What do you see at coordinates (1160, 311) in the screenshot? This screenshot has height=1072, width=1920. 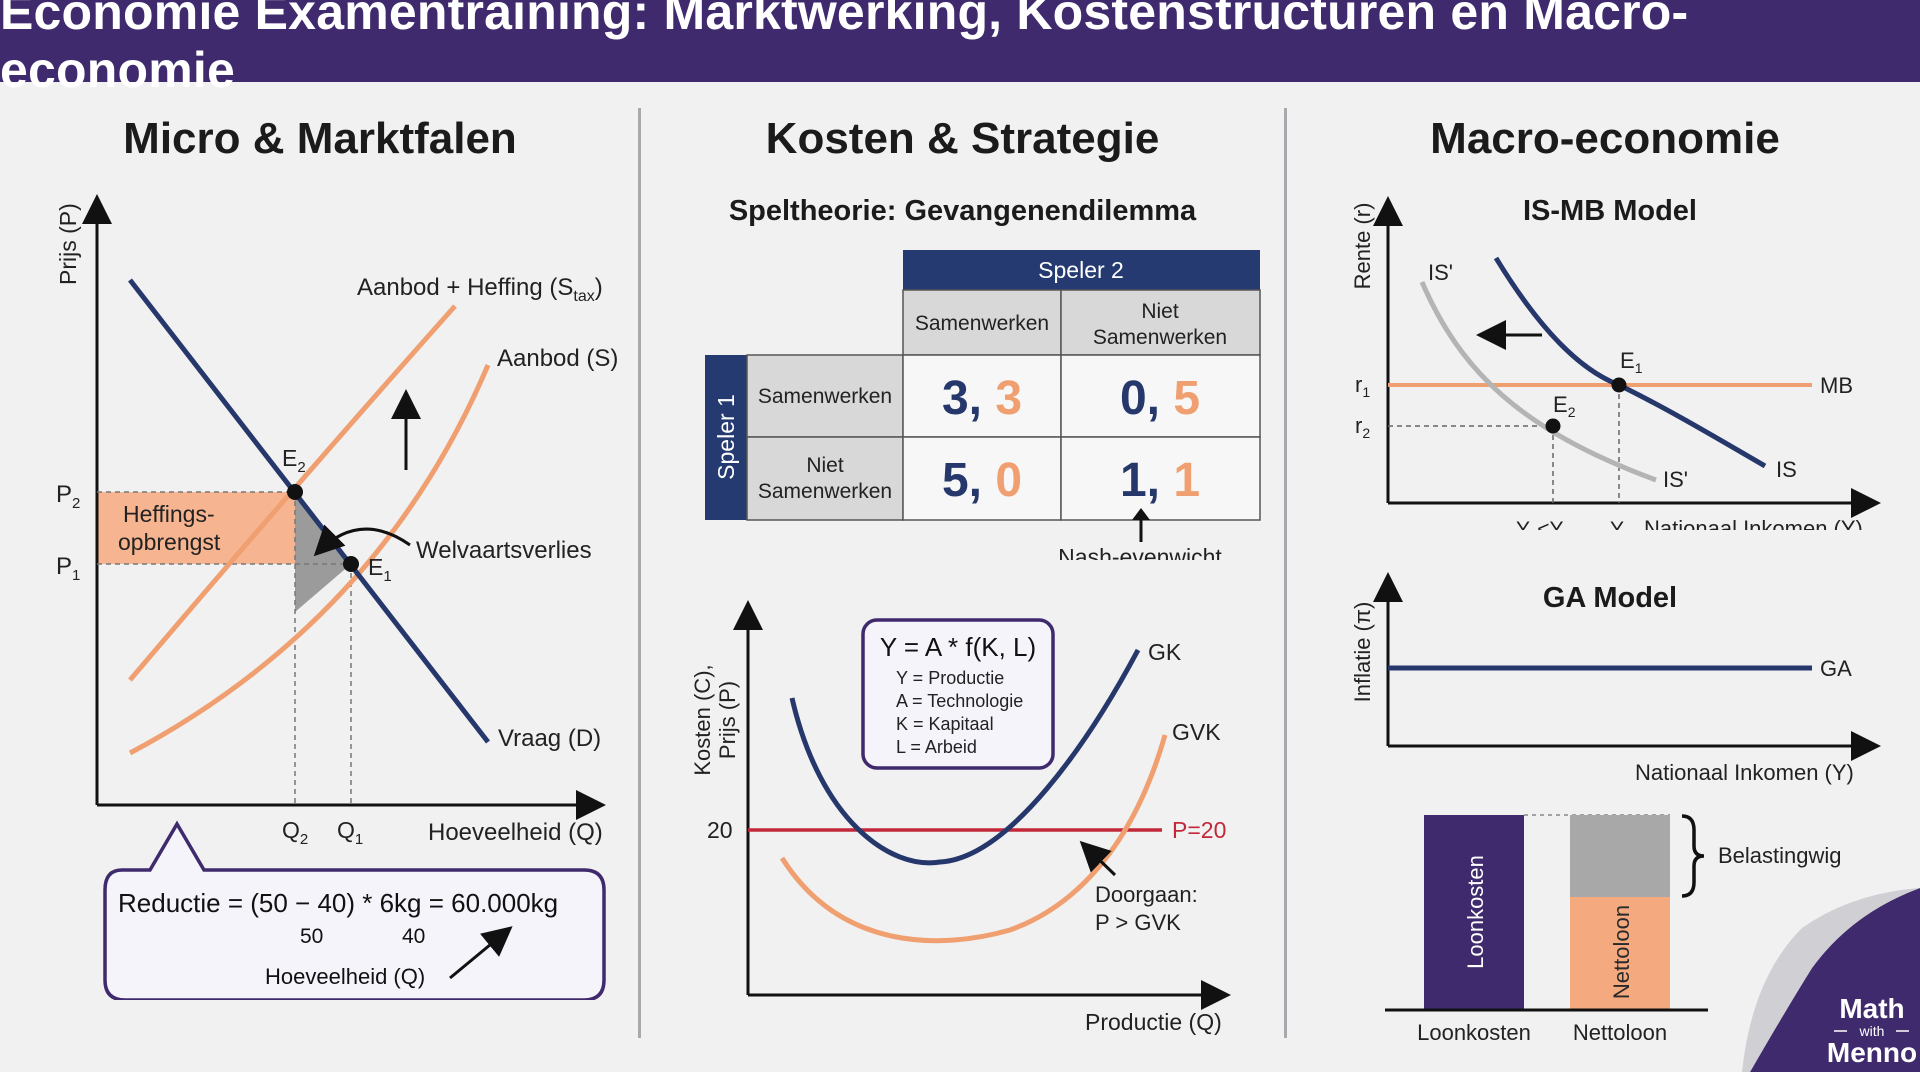 I see `col-header-defect-1: Niet` at bounding box center [1160, 311].